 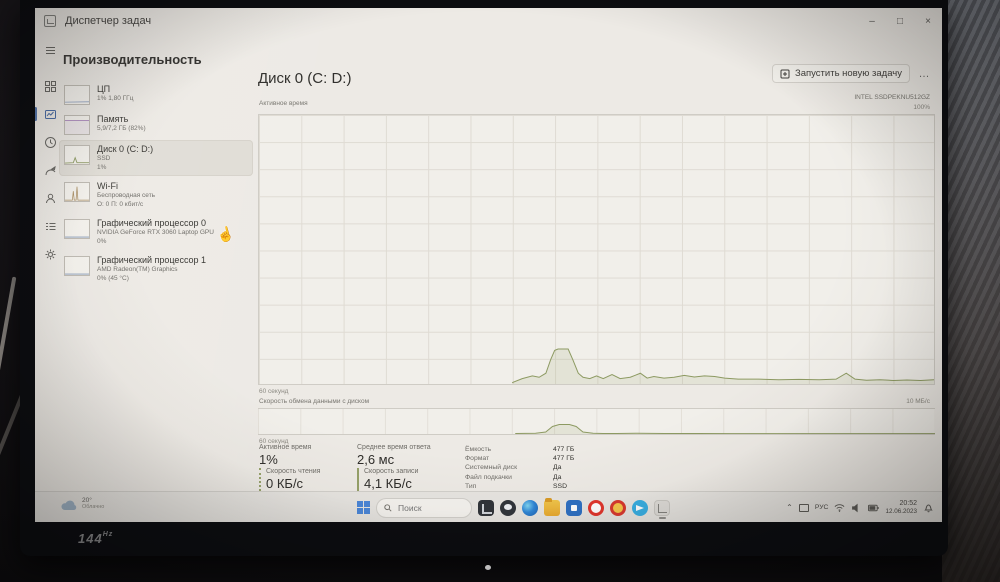 I want to click on tray-chevron-icon: ⌃, so click(x=789, y=507).